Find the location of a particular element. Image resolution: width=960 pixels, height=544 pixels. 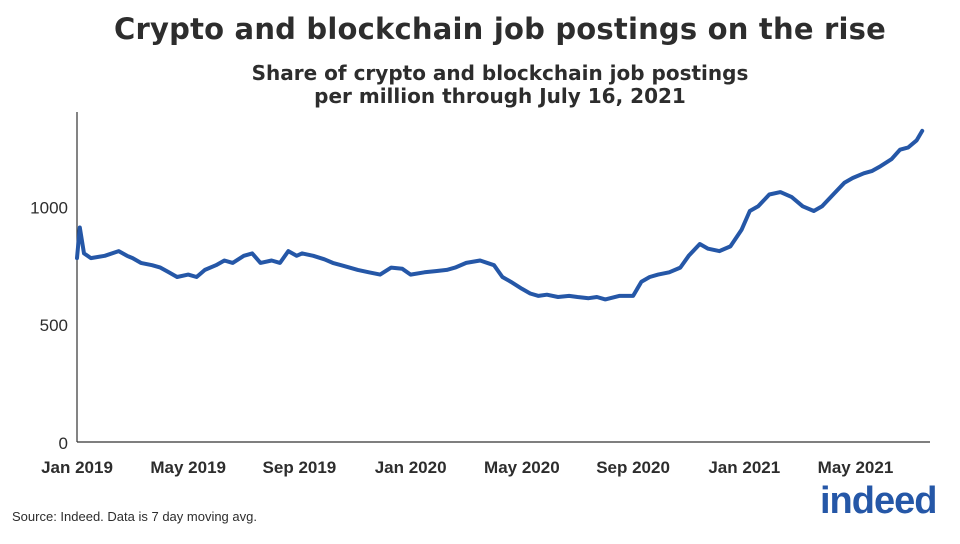

x-tick-label: Sep 2020 is located at coordinates (633, 467).